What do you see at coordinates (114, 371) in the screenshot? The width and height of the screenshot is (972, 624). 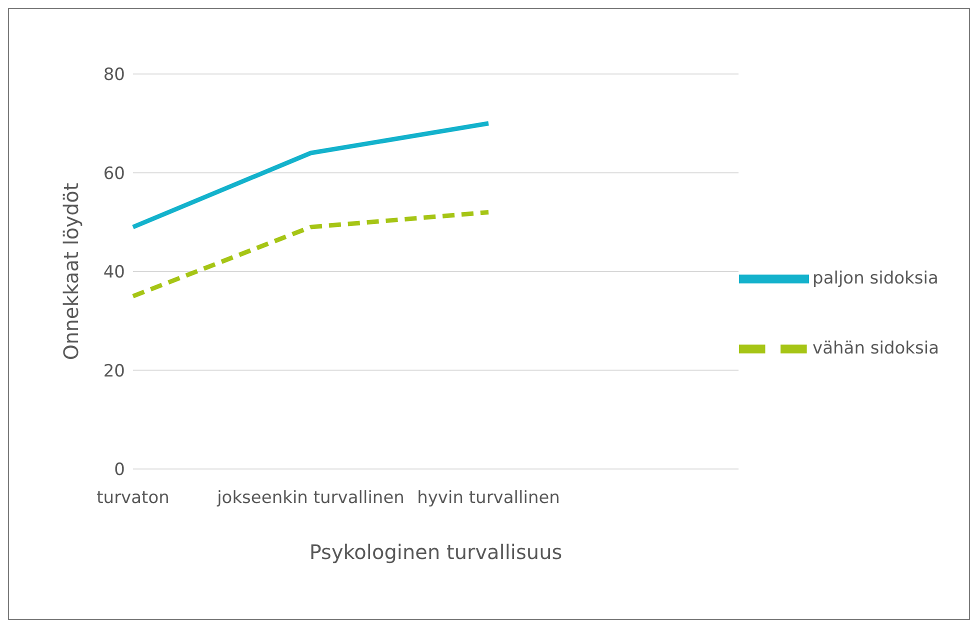 I see `y-tick-label: 20` at bounding box center [114, 371].